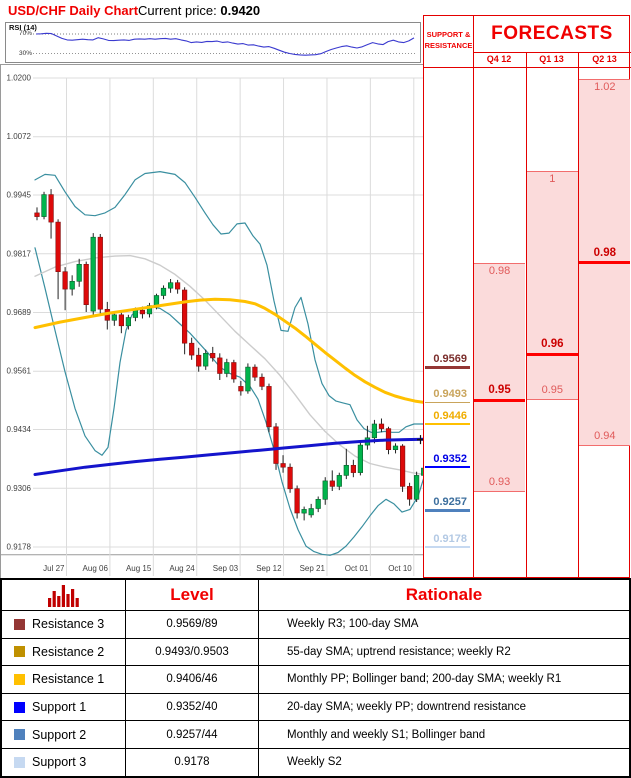 The height and width of the screenshot is (778, 631). I want to click on forecast-subheader-divider, so click(527, 68).